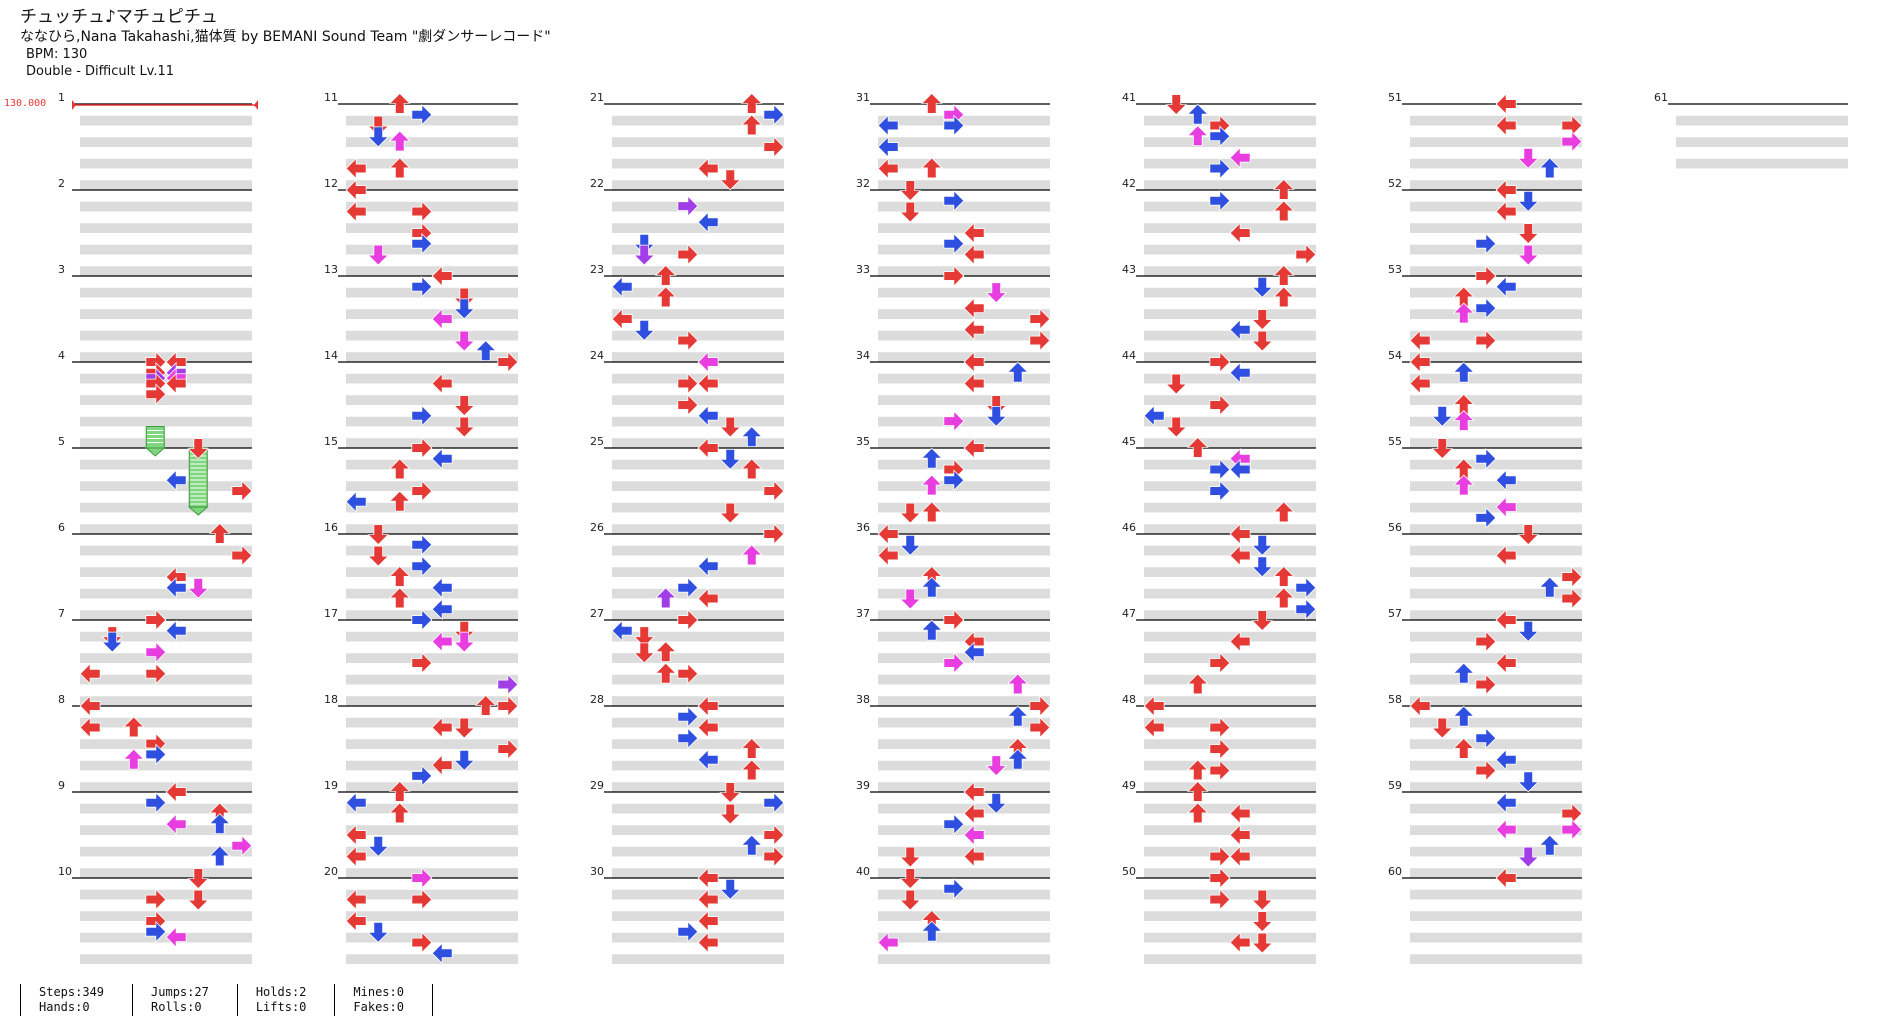 This screenshot has height=1024, width=1880. Describe the element at coordinates (1129, 527) in the screenshot. I see `measure-number: 46` at that location.